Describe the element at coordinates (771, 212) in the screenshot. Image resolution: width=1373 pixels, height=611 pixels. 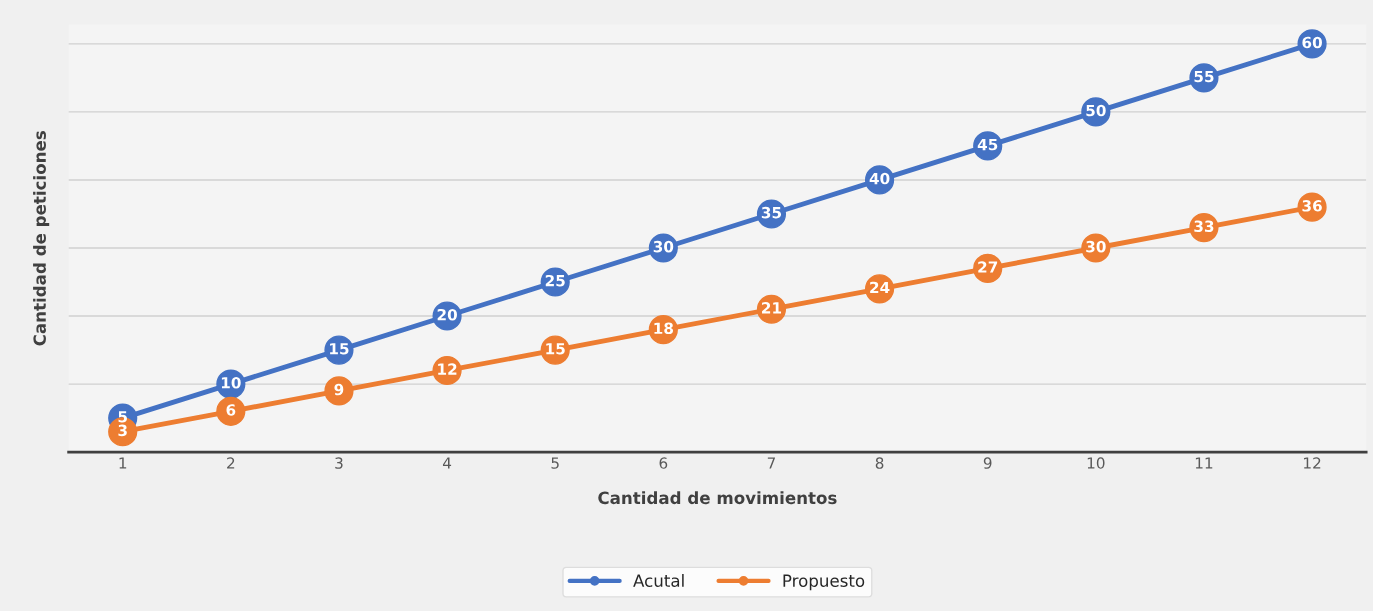
I see `data-label: 35` at that location.